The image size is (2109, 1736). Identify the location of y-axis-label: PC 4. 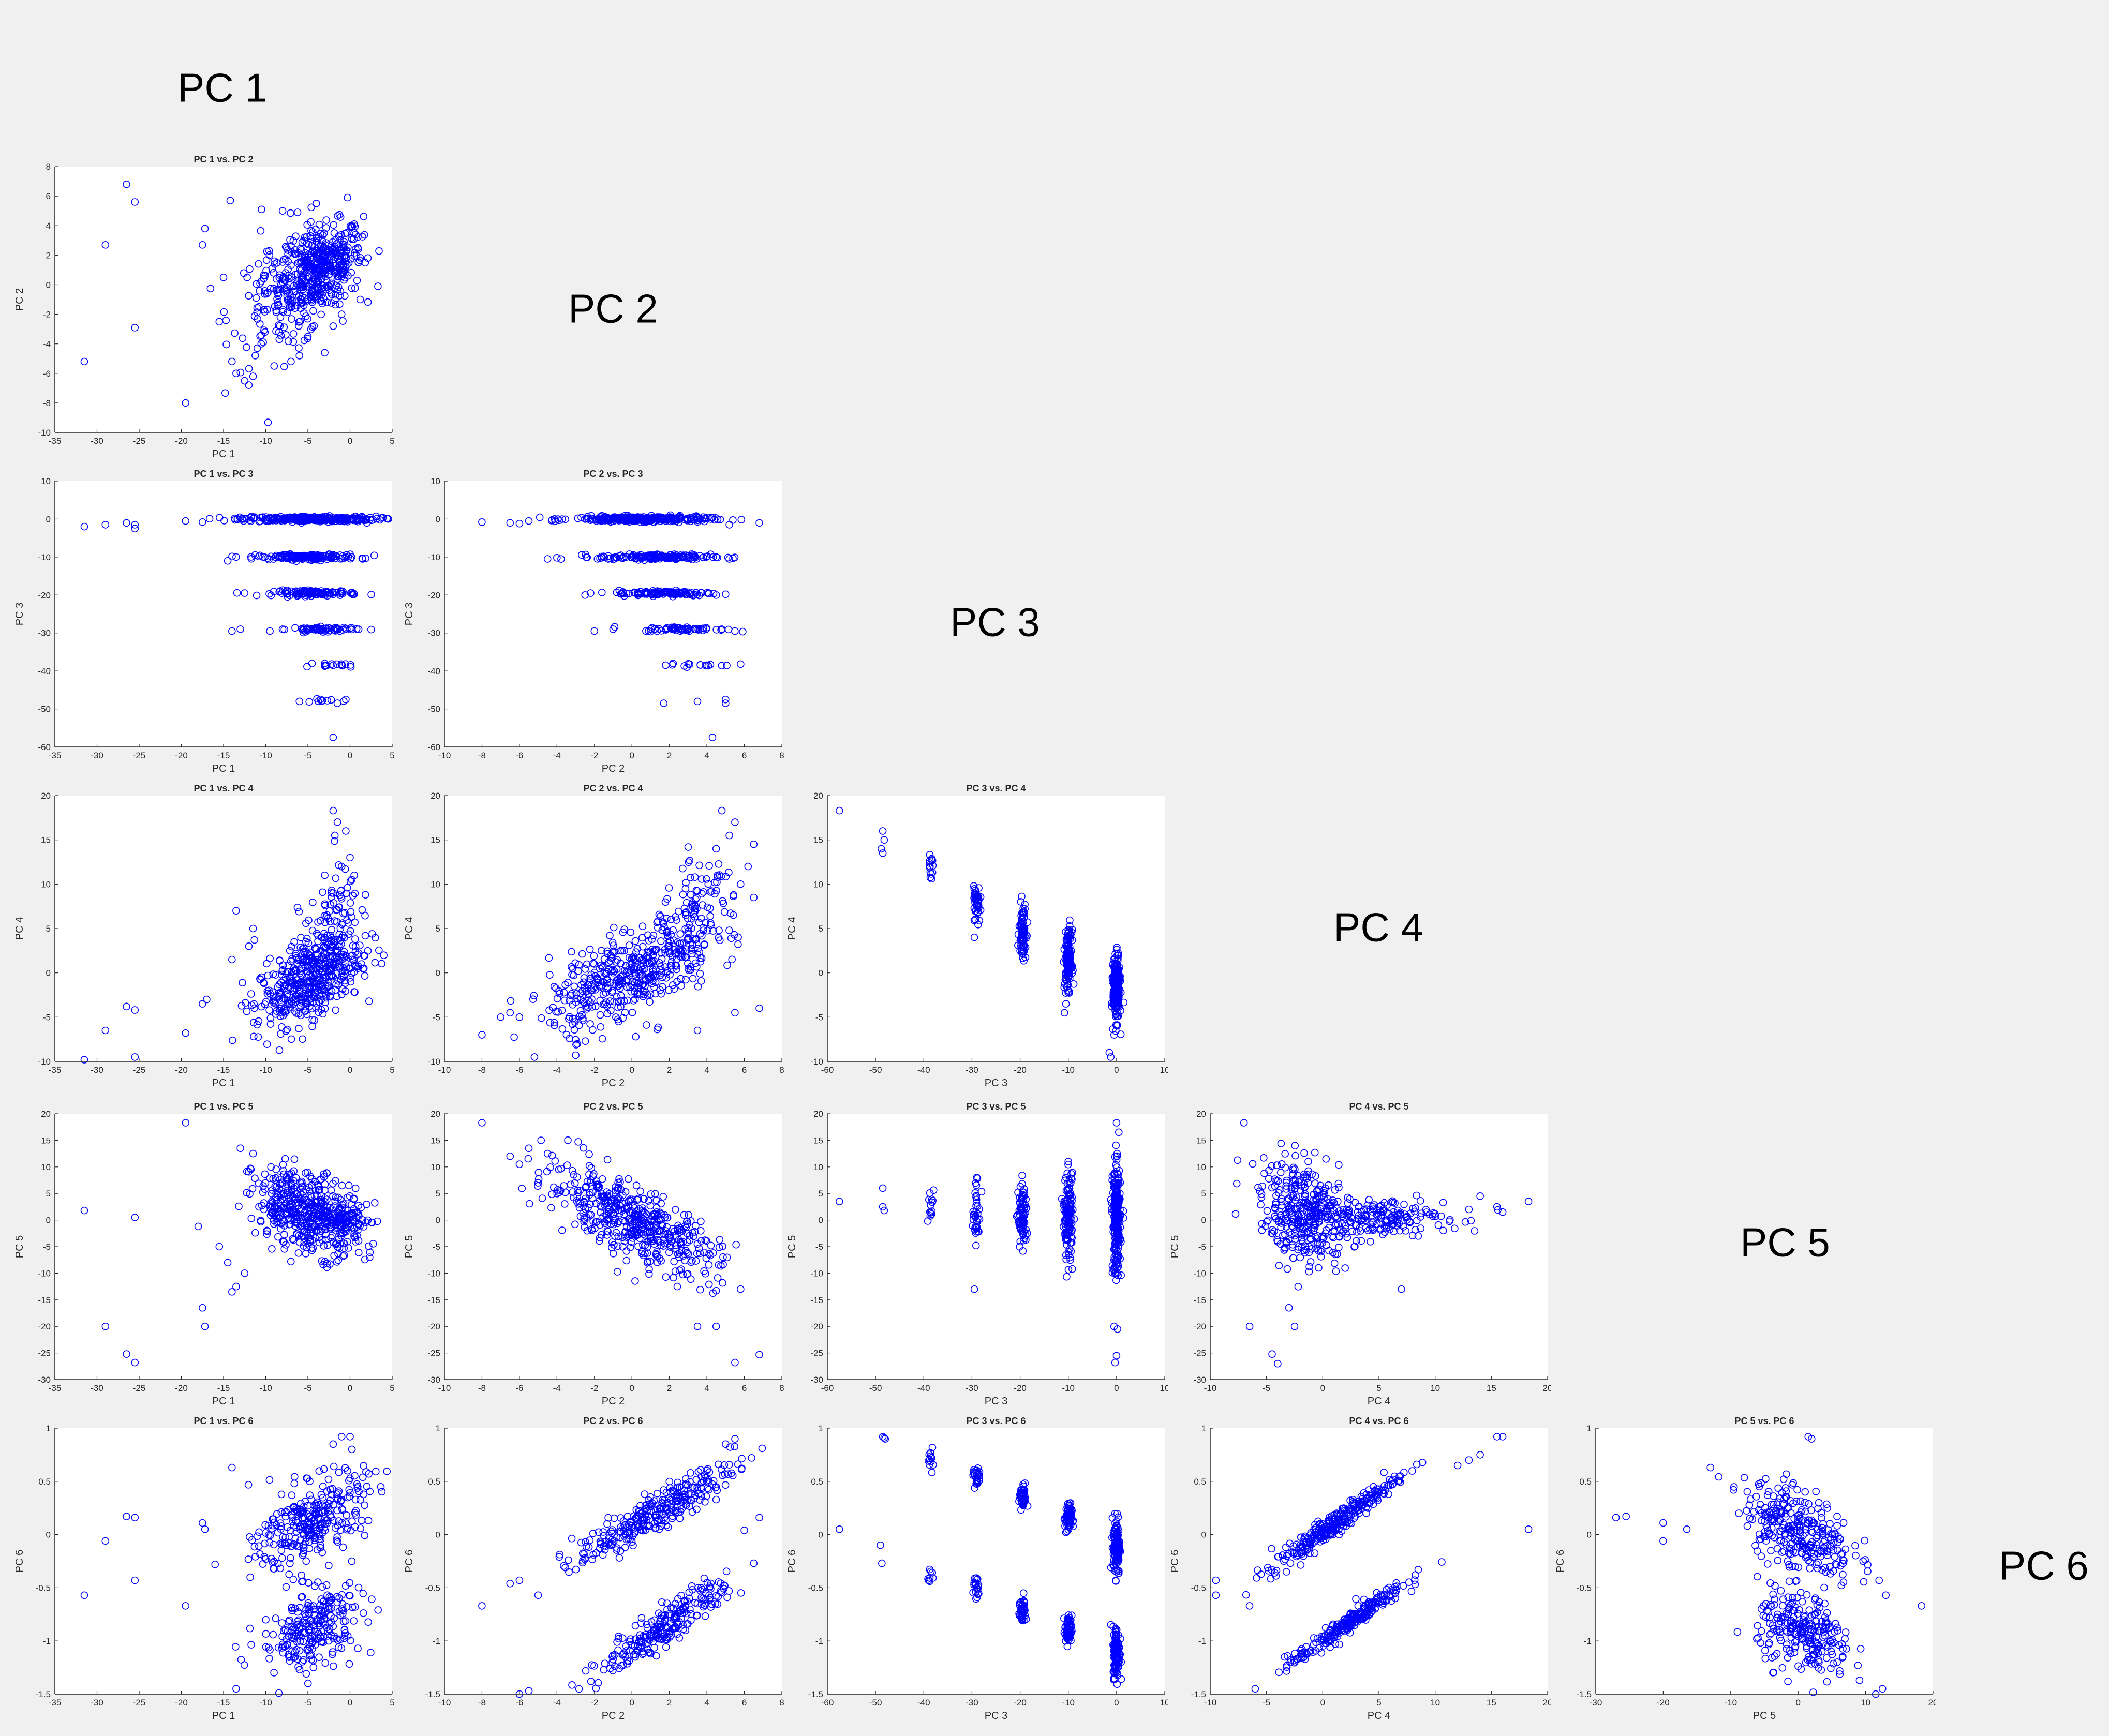
(792, 928).